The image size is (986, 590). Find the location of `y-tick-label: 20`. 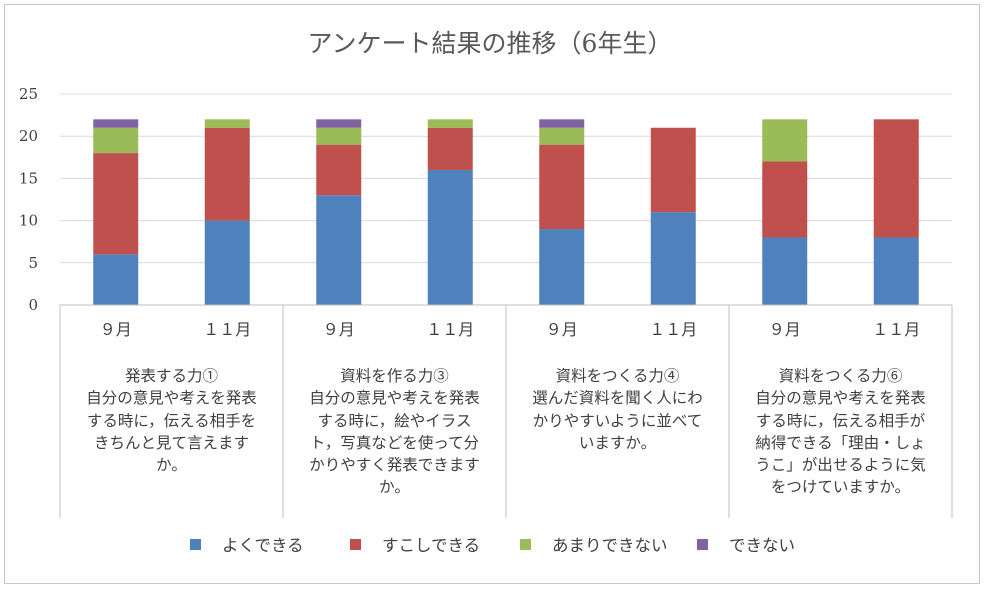

y-tick-label: 20 is located at coordinates (28, 136).